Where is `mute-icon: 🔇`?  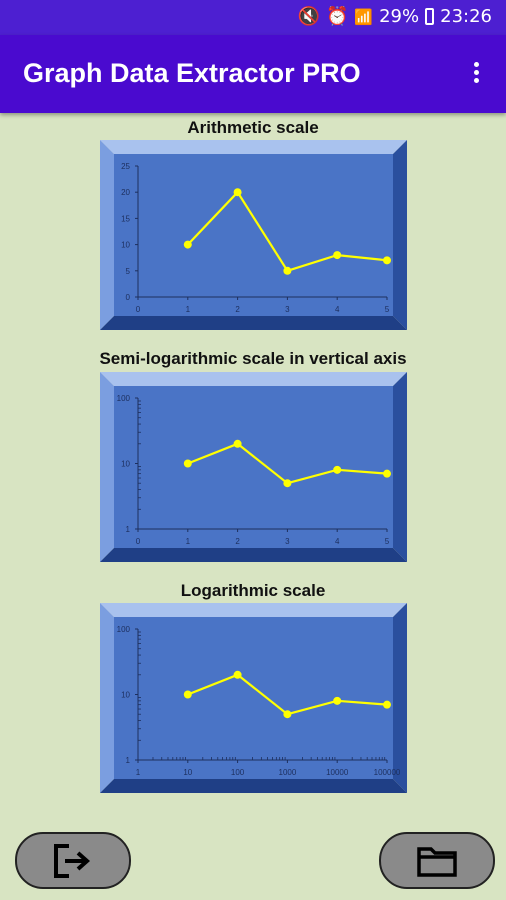
mute-icon: 🔇 is located at coordinates (308, 16).